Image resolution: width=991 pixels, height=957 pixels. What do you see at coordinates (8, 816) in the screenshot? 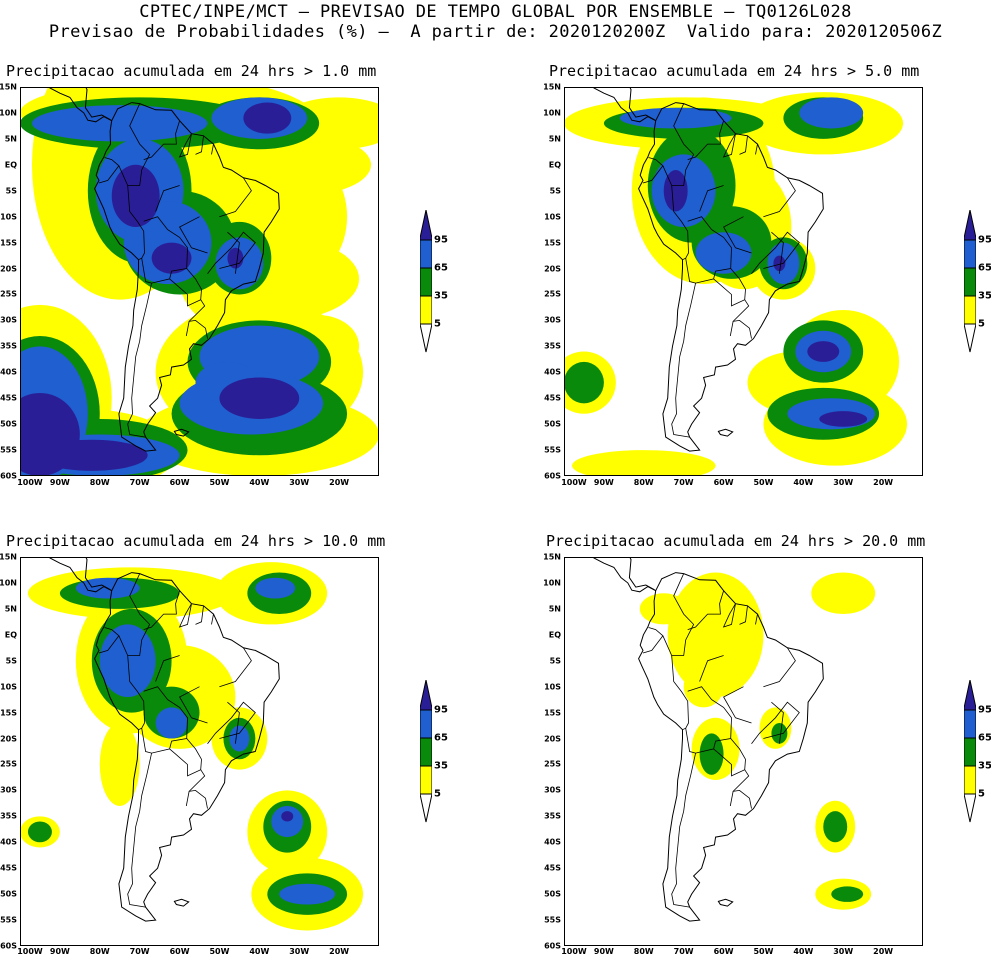
I see `lat-tick-label: 35S` at bounding box center [8, 816].